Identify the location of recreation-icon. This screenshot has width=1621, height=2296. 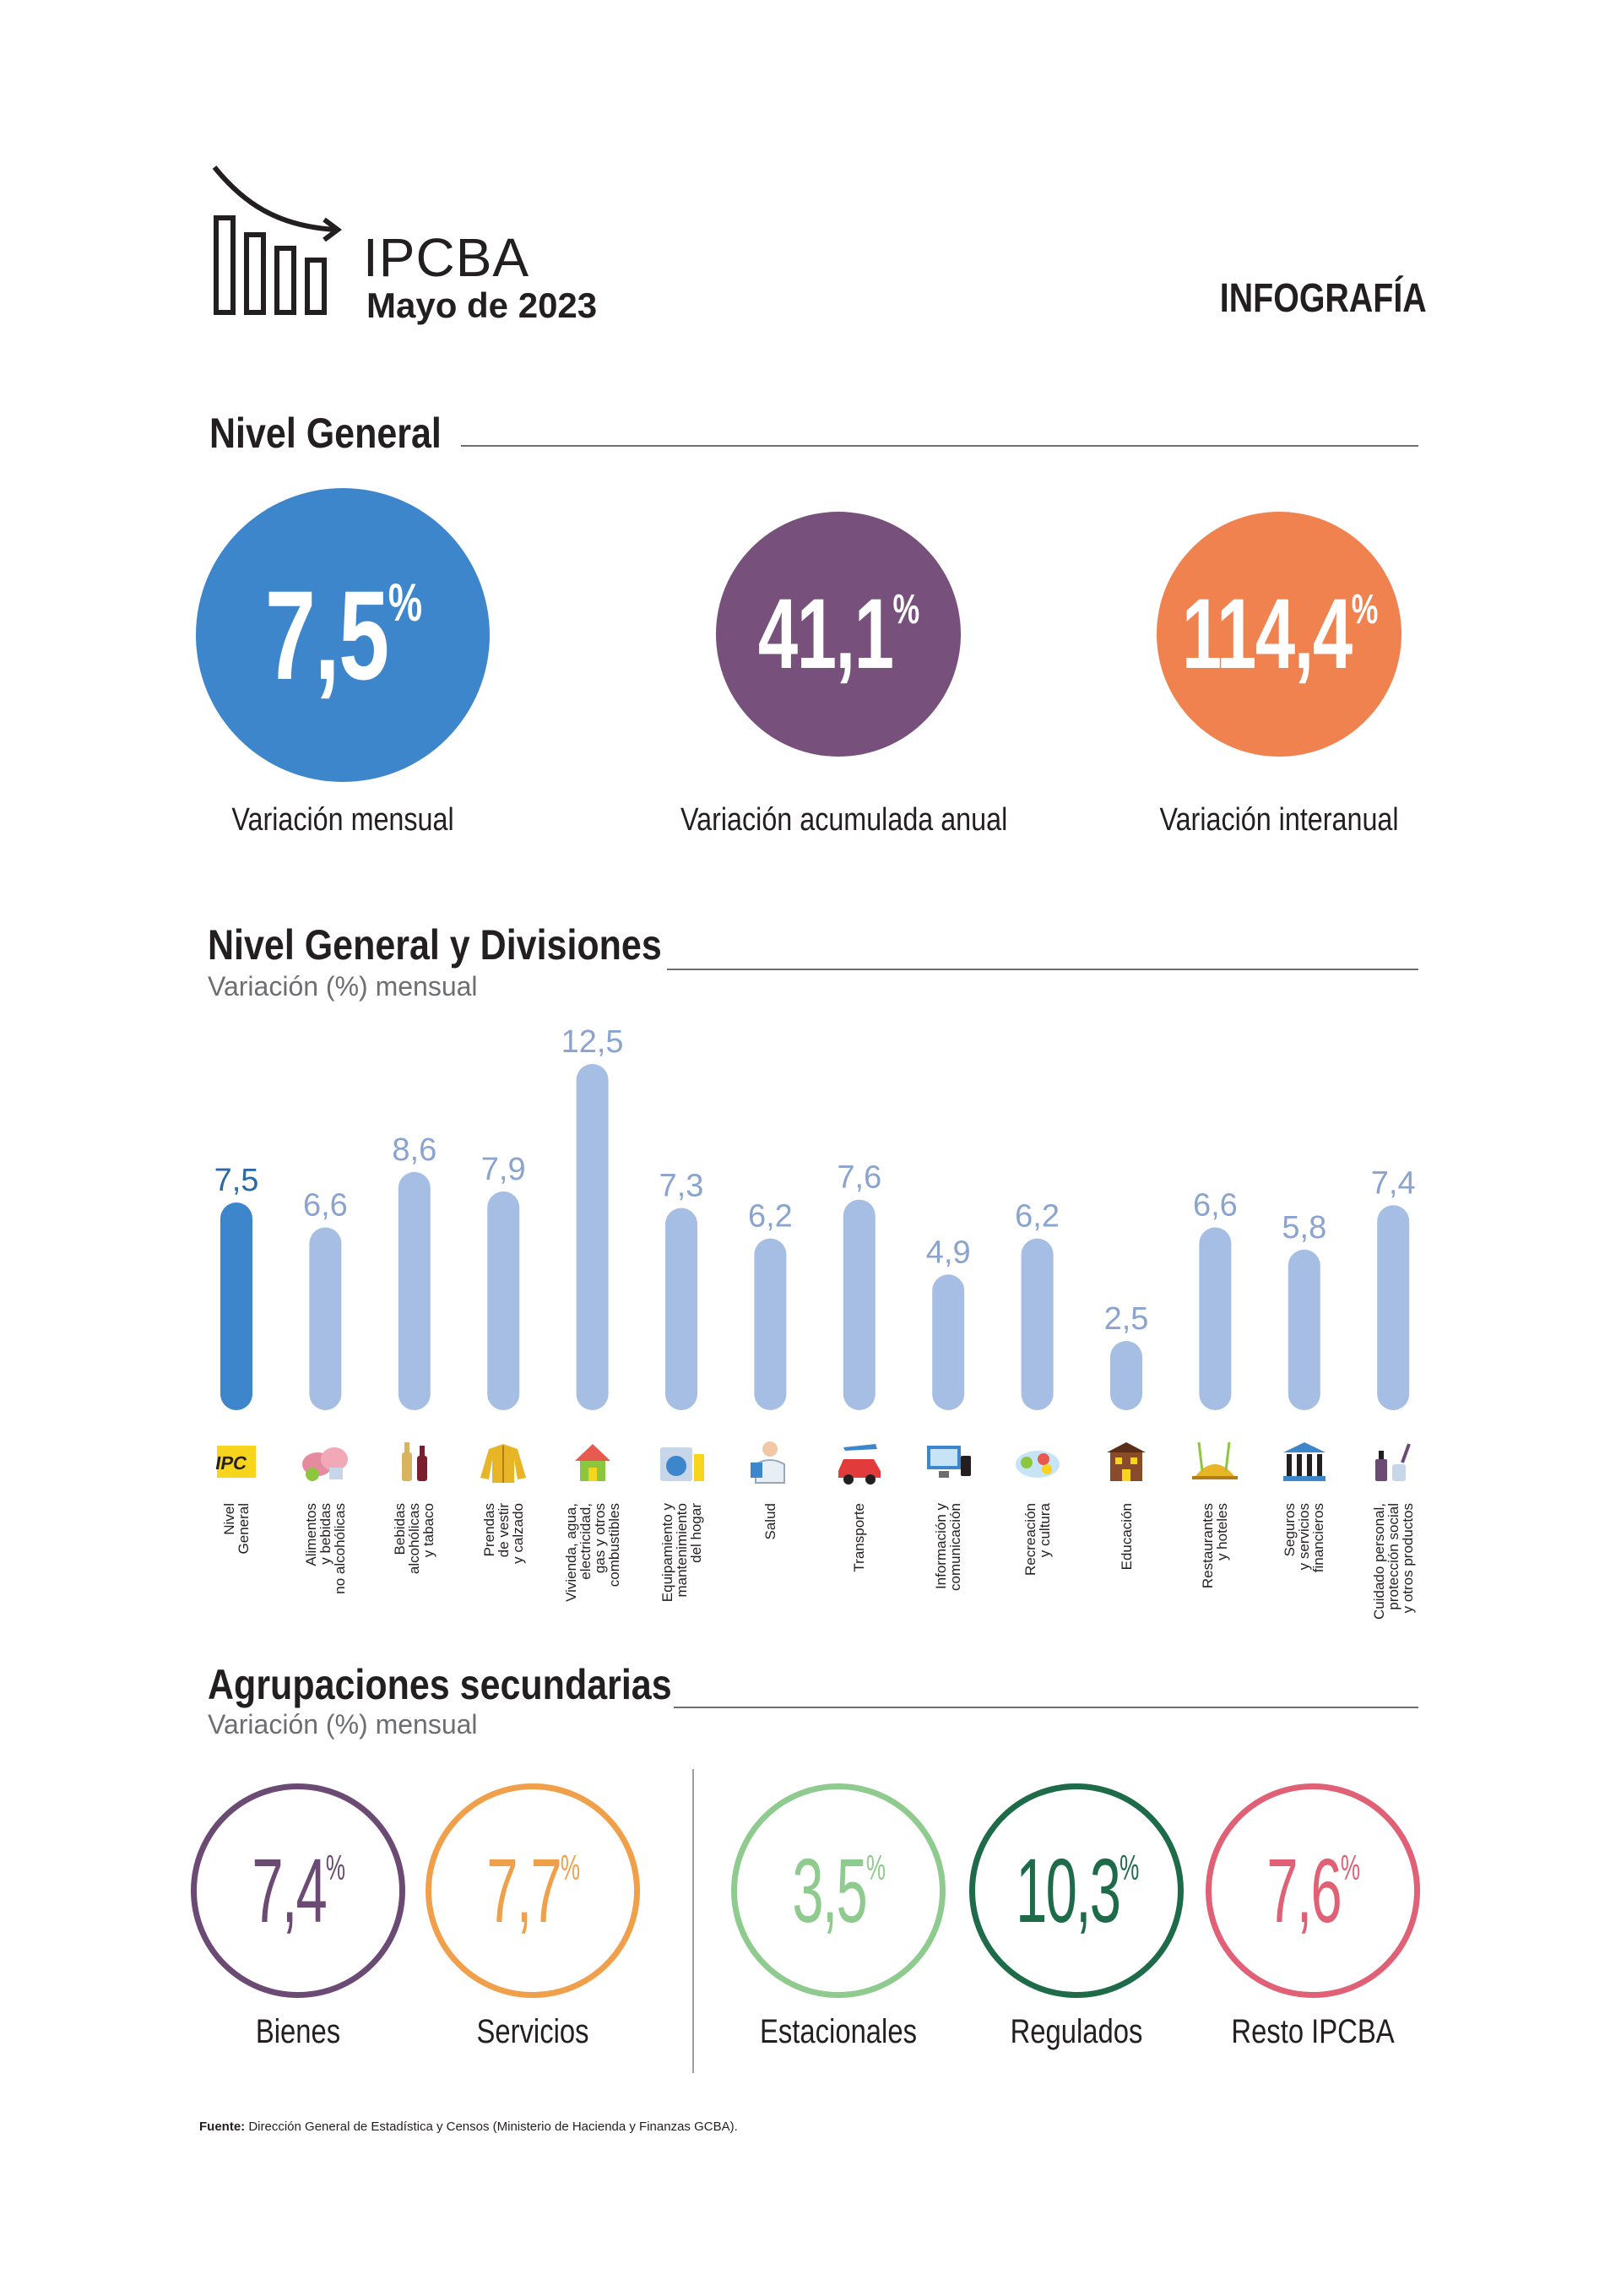
(1037, 1462).